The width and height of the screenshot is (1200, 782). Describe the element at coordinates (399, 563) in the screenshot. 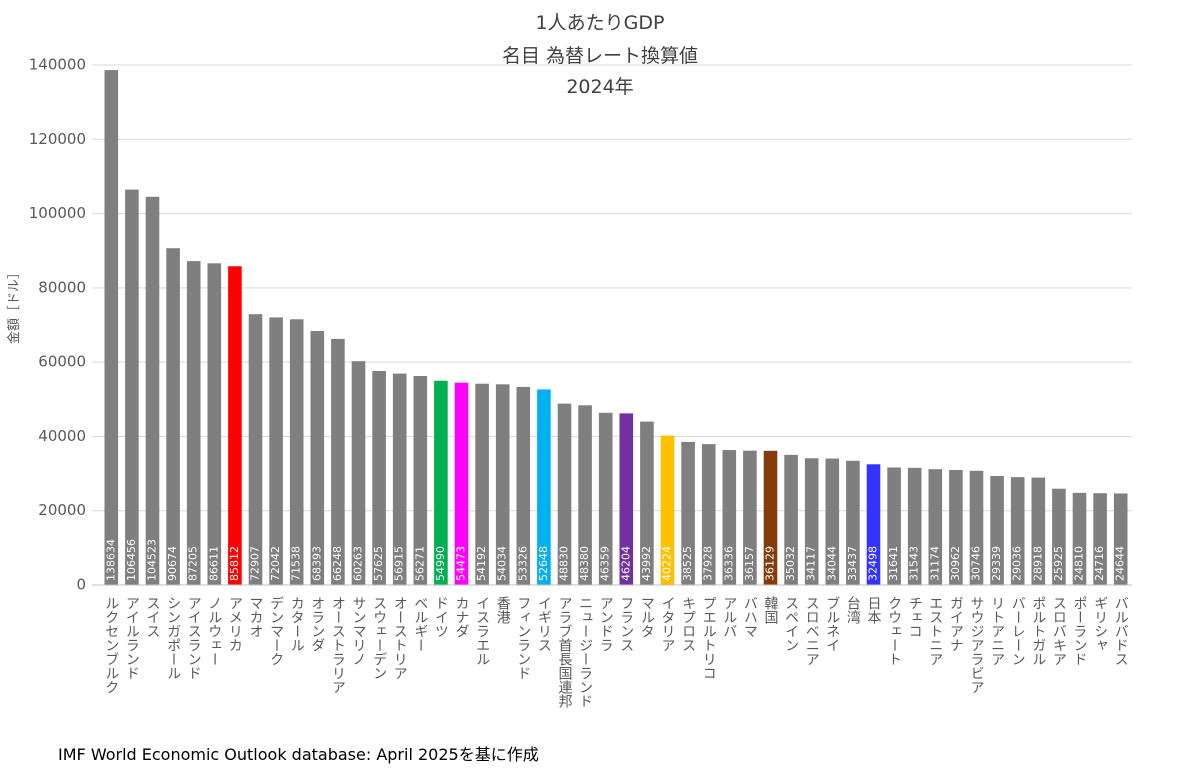

I see `data-label: 56915` at that location.